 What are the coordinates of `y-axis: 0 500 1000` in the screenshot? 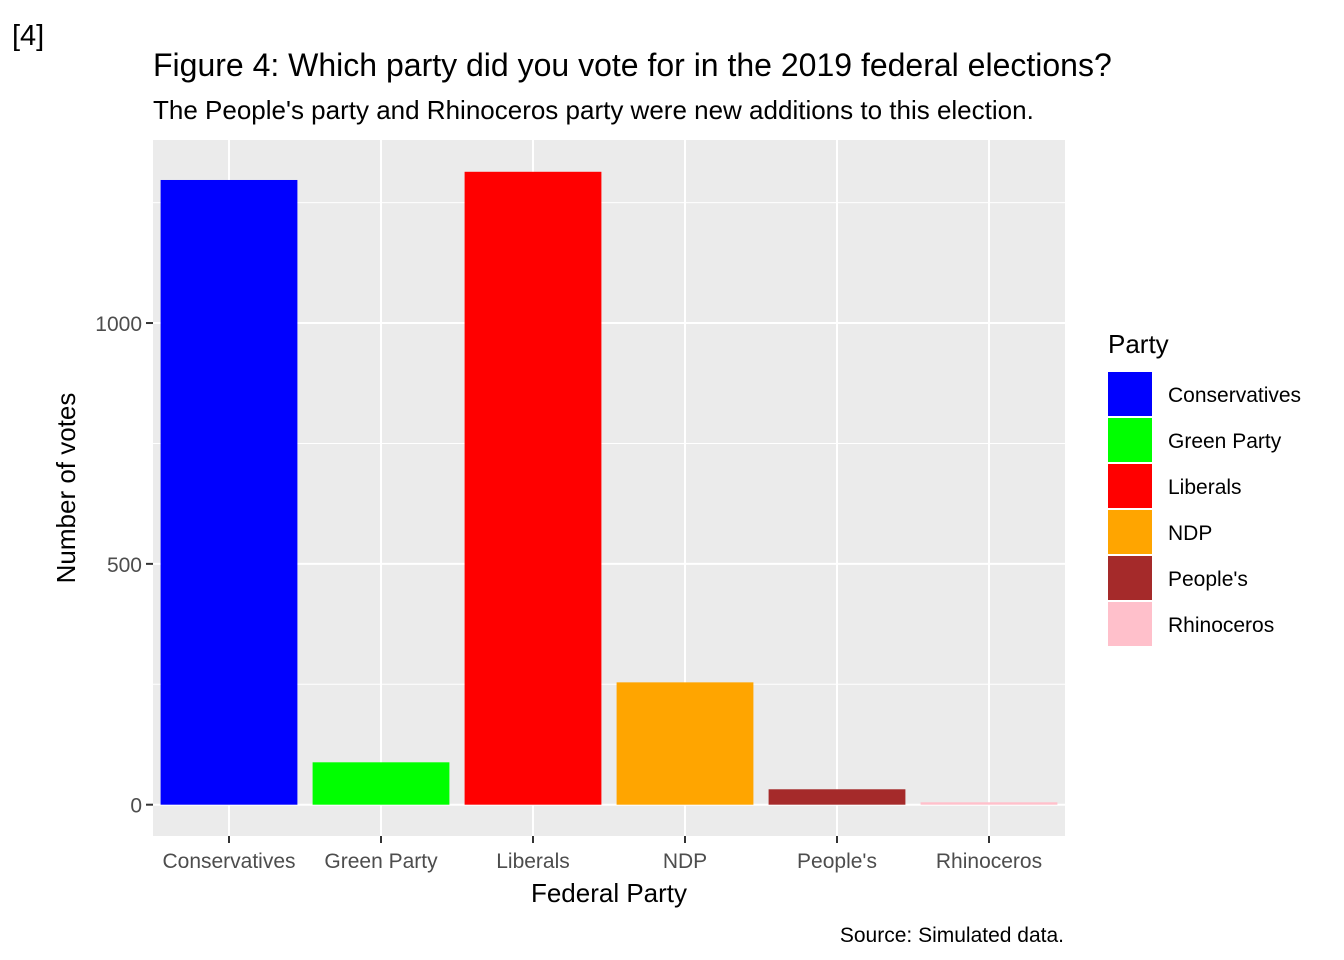 It's located at (124, 565).